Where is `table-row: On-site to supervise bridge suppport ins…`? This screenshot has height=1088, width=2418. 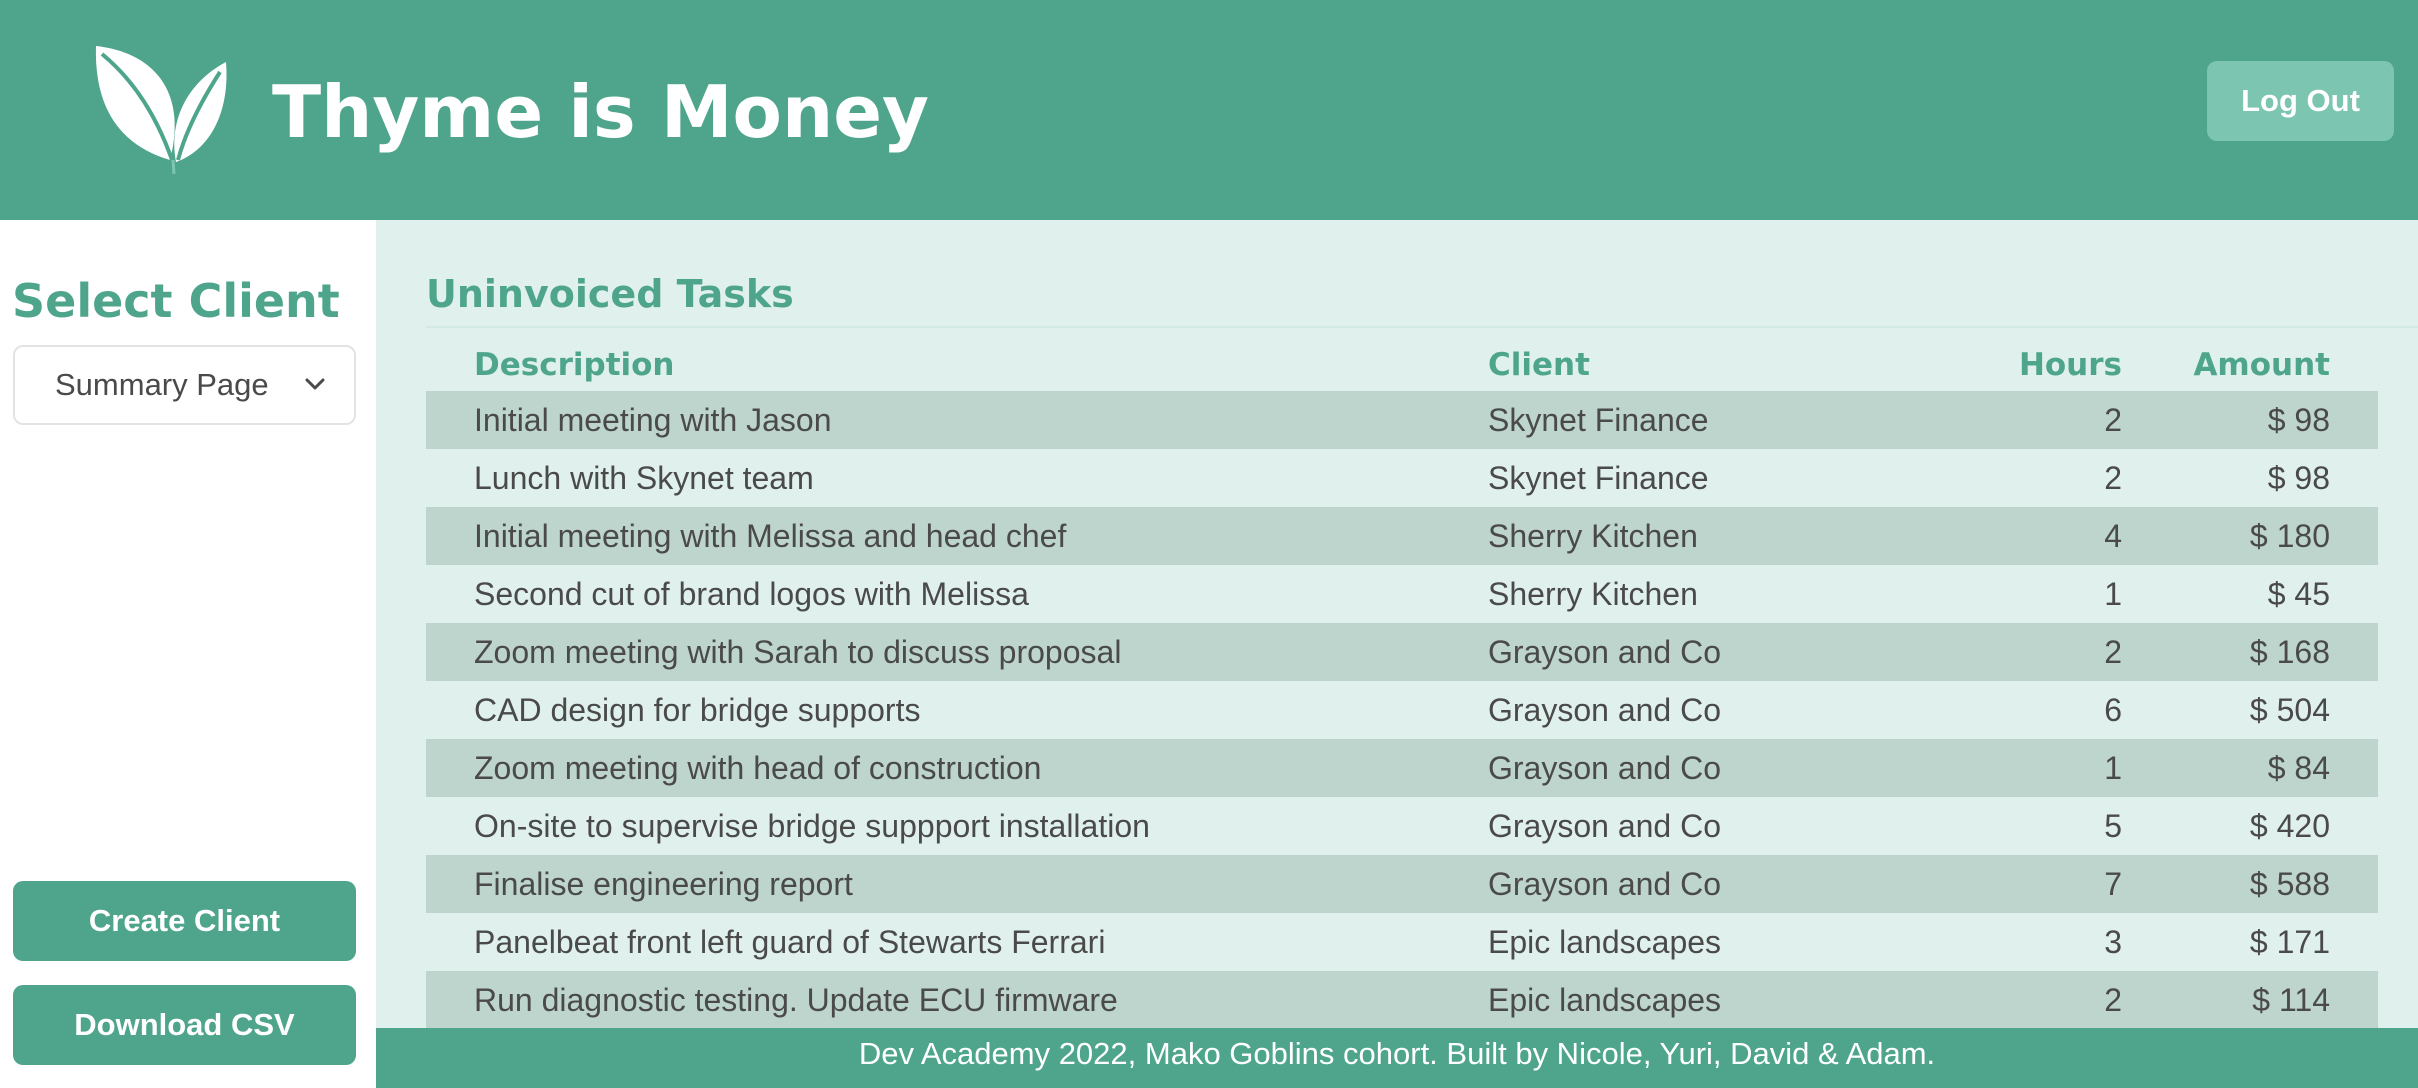
table-row: On-site to supervise bridge suppport ins… is located at coordinates (1402, 826).